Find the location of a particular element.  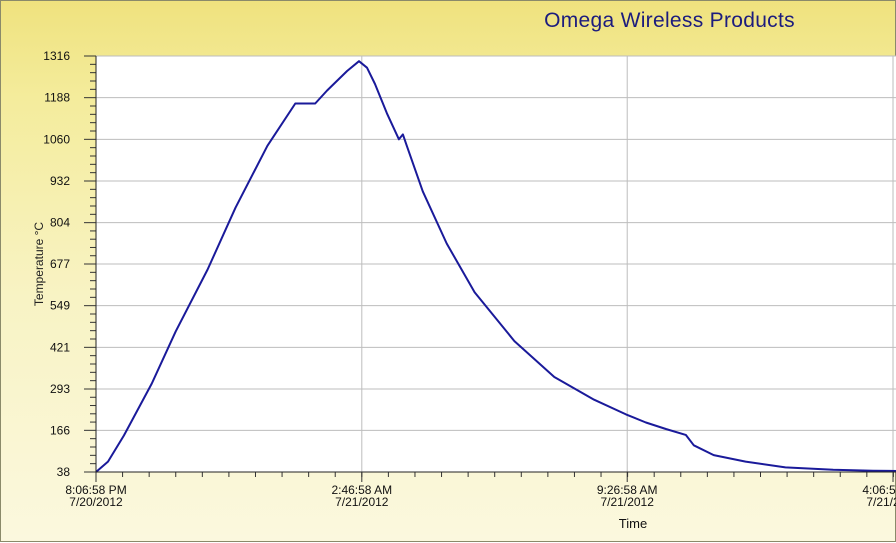

y-axis-label: Temperature °C is located at coordinates (39, 264).